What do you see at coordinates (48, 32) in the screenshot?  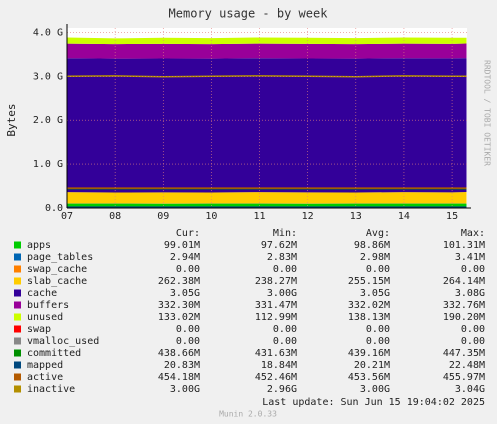 I see `y-tick-label: 4.0 G` at bounding box center [48, 32].